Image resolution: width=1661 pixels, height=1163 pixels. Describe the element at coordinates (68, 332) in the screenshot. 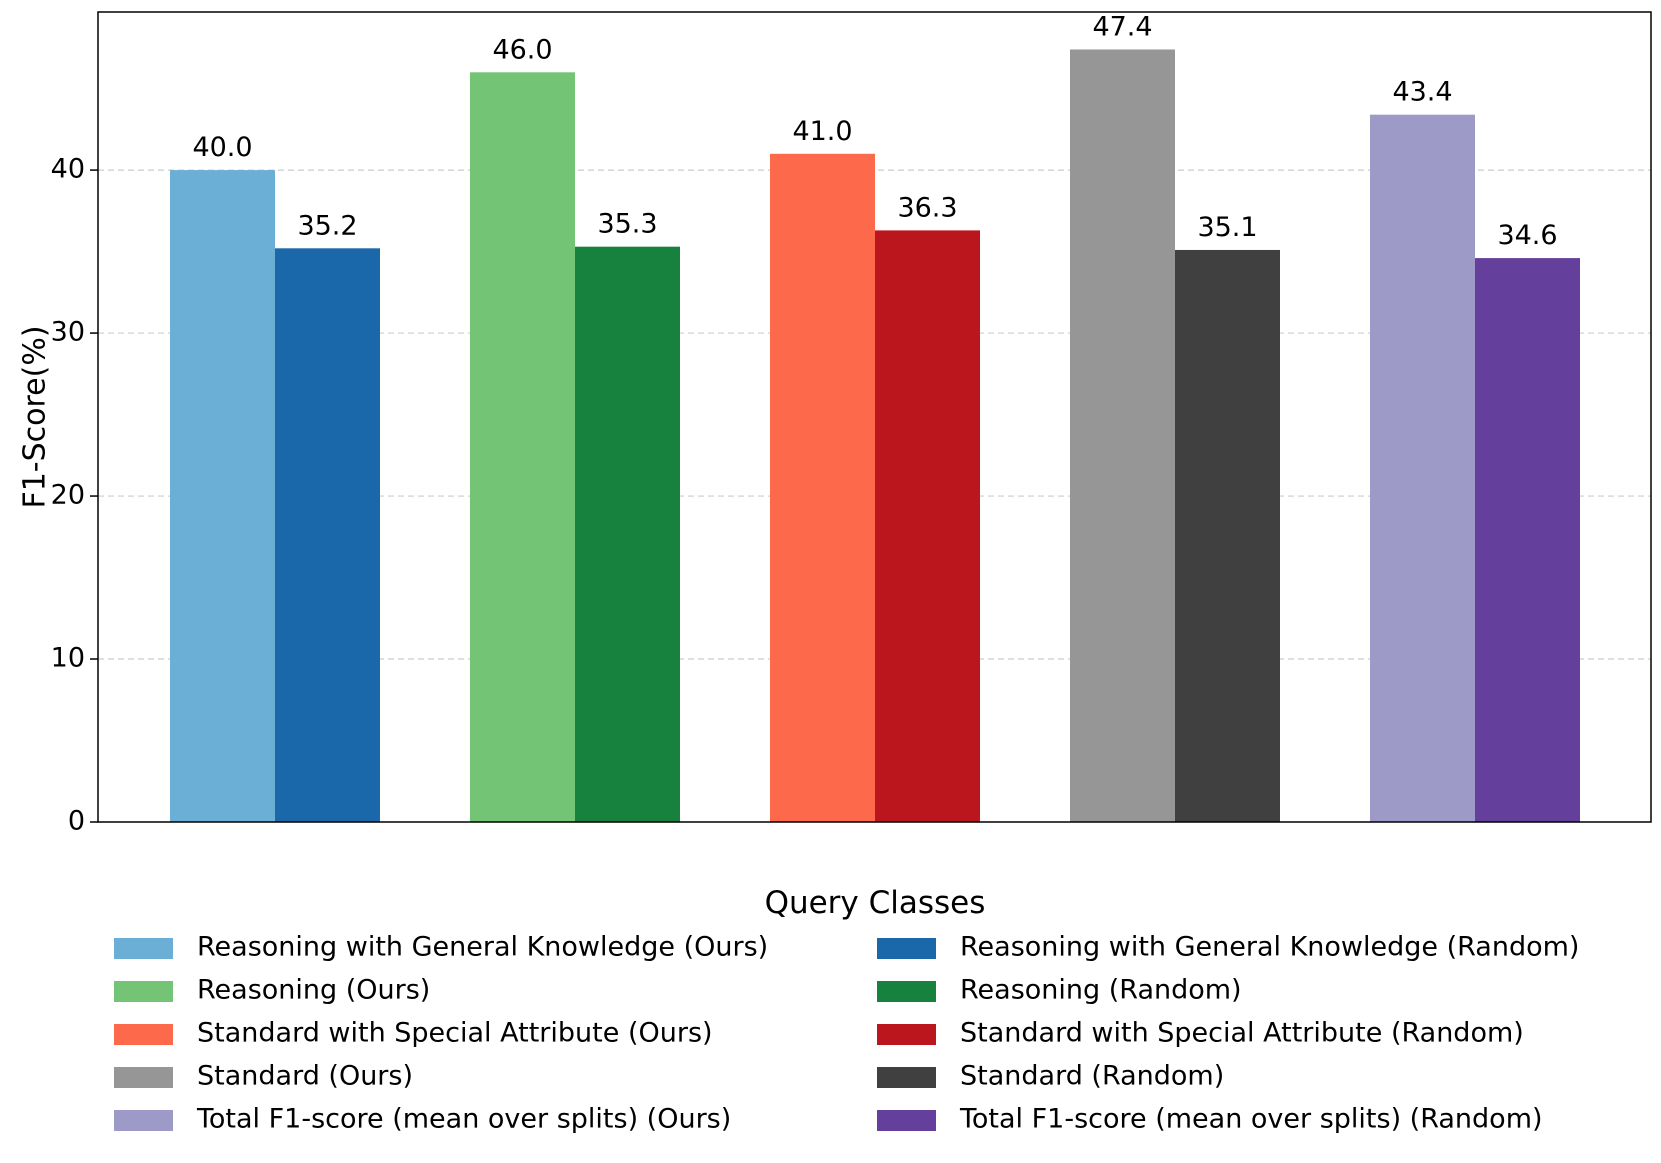

I see `y-tick-label: 30` at that location.